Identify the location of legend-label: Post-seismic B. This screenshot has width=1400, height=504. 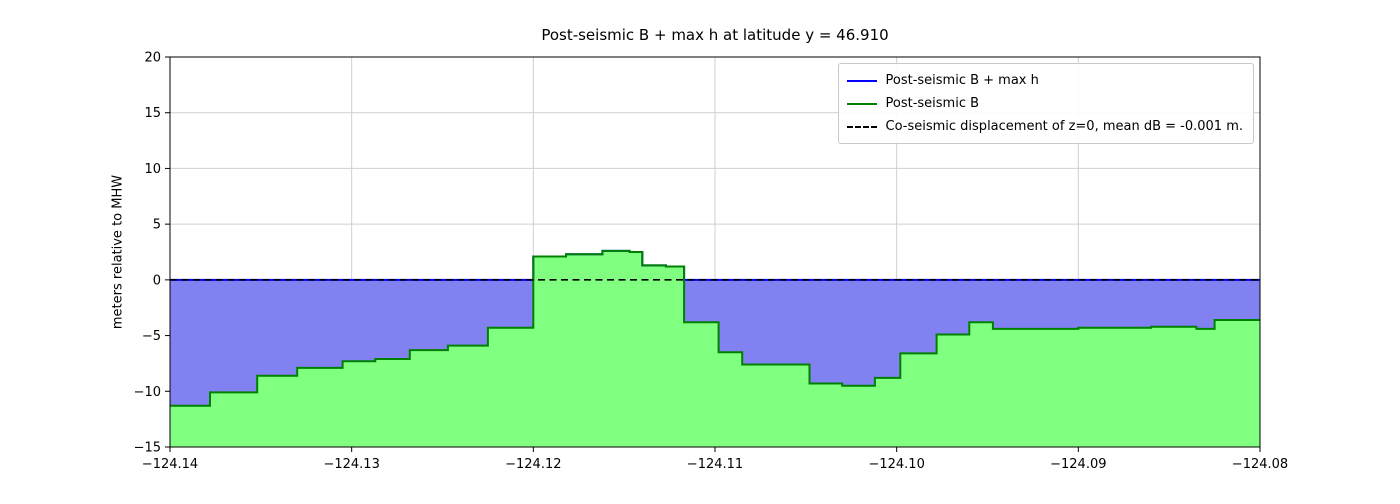
(932, 103).